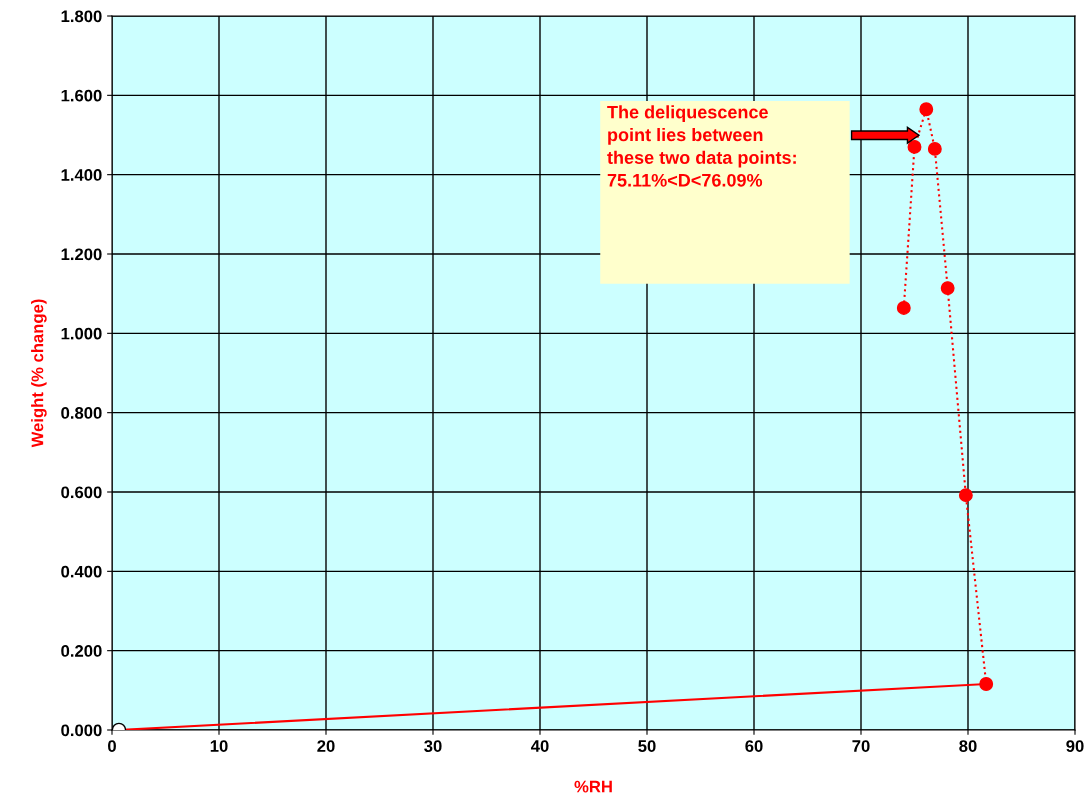  What do you see at coordinates (81, 571) in the screenshot?
I see `y-tick-label: 0.400` at bounding box center [81, 571].